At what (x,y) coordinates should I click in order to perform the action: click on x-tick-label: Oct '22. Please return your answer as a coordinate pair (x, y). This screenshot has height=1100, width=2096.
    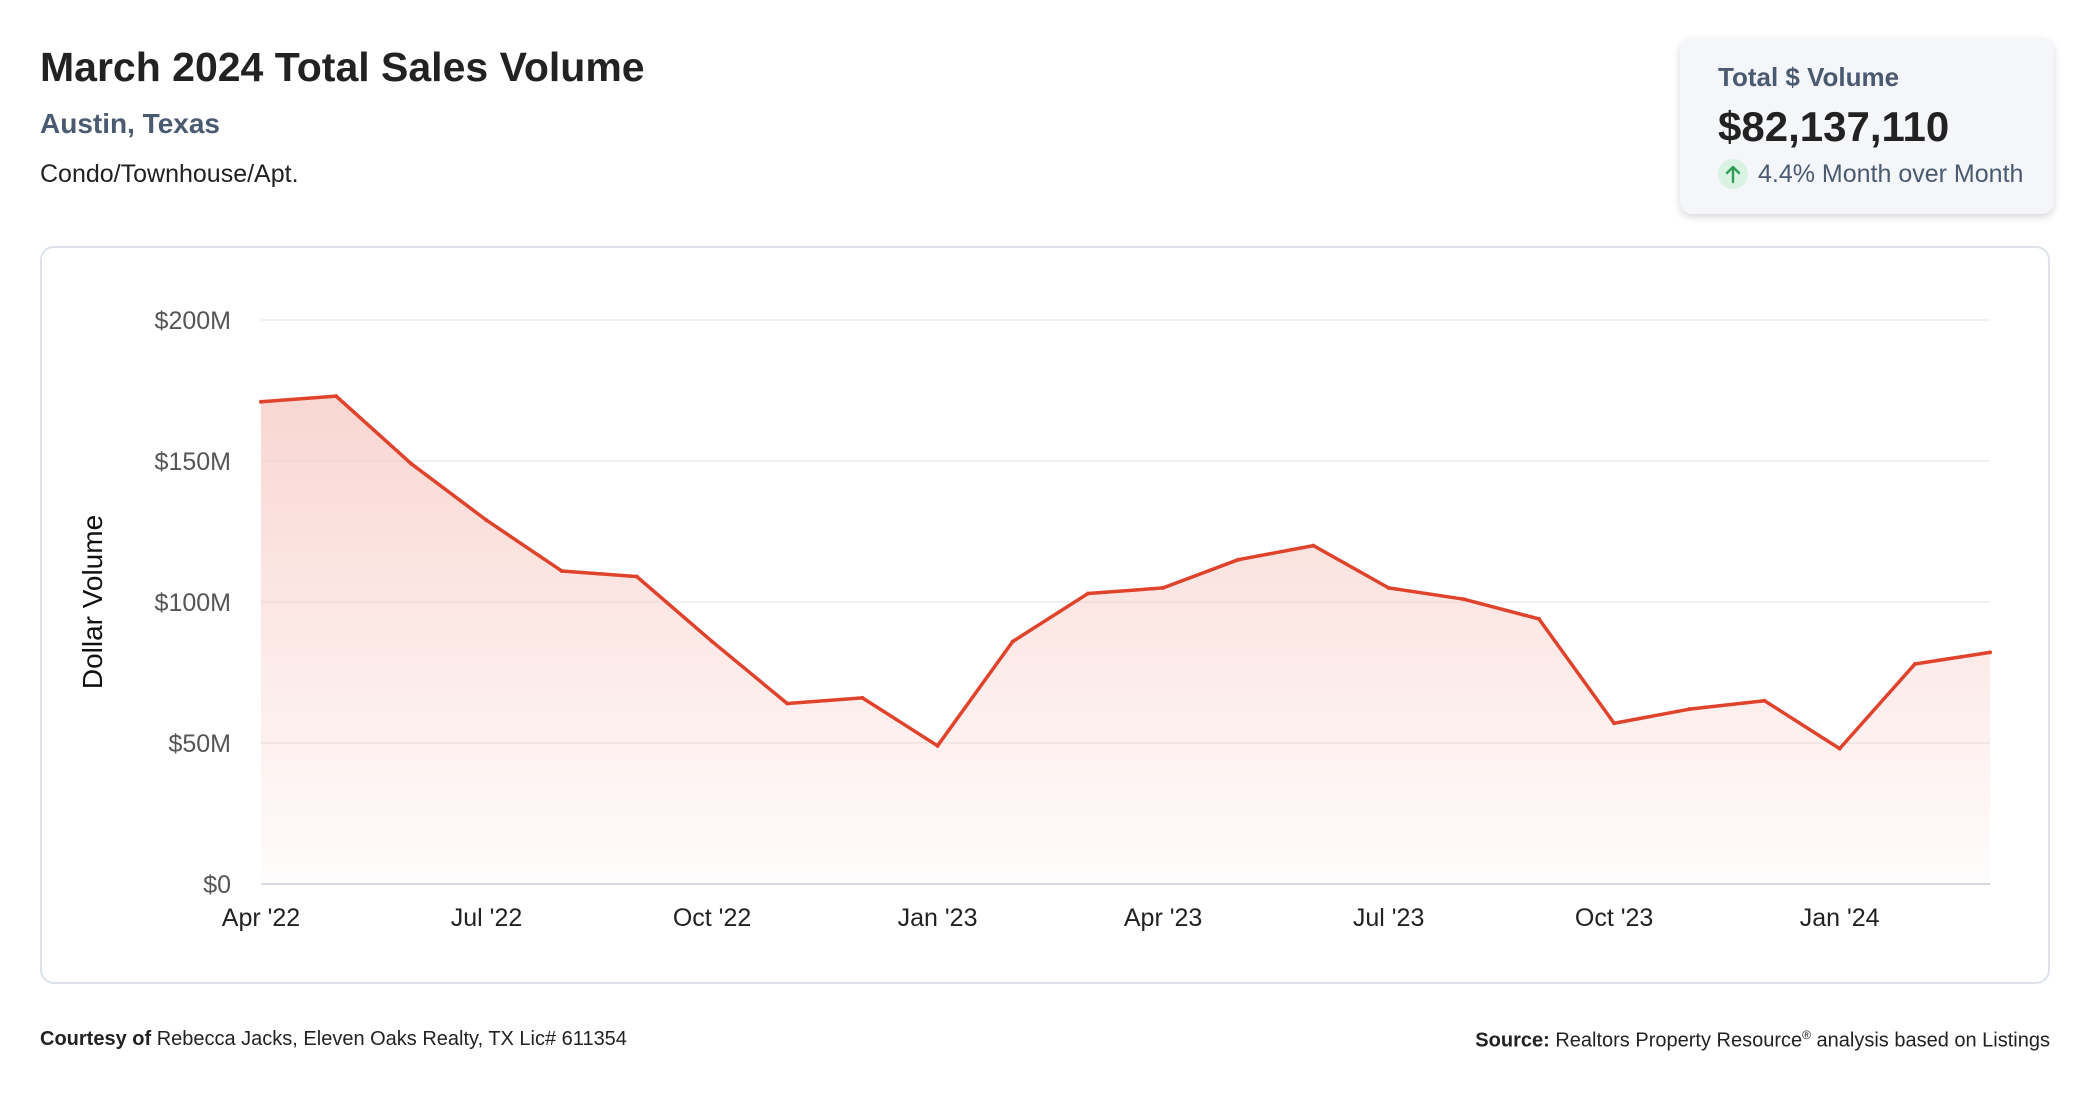
    Looking at the image, I should click on (712, 918).